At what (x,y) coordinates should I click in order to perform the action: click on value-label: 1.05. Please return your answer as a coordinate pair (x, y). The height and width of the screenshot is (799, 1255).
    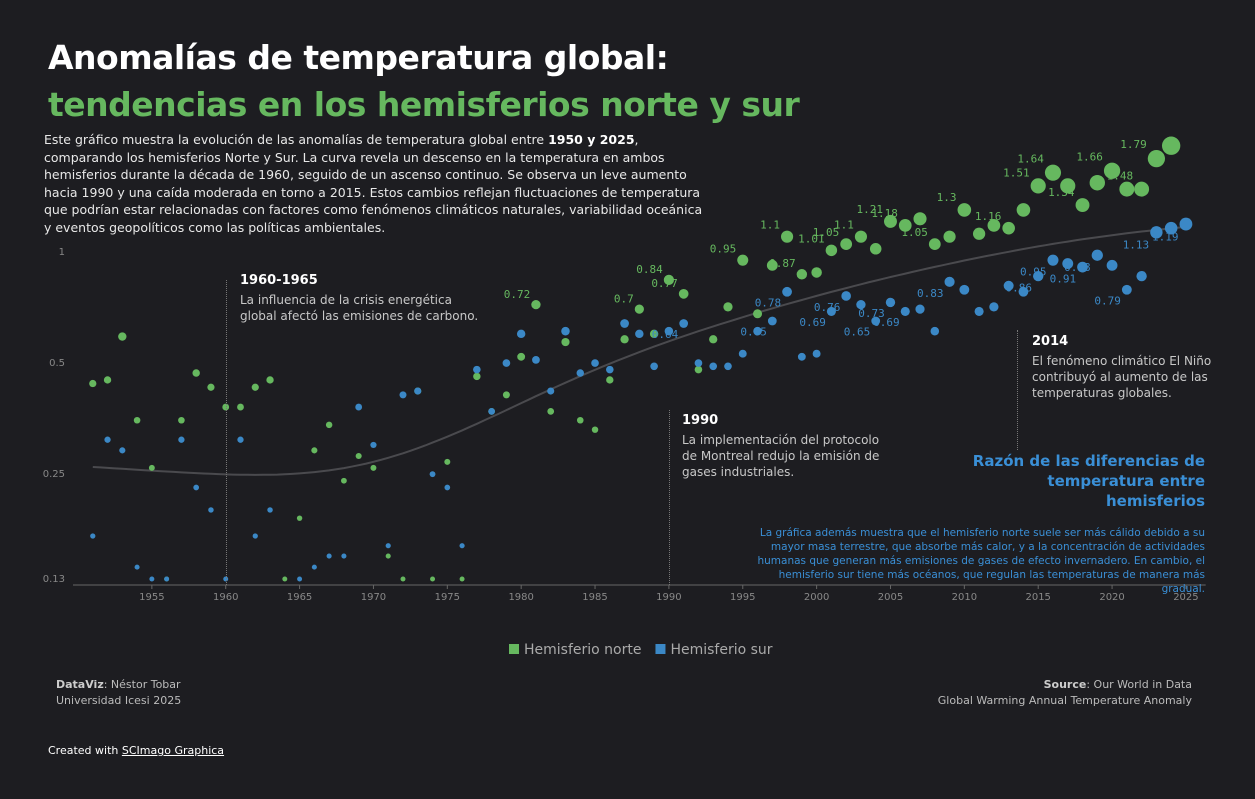
    Looking at the image, I should click on (826, 232).